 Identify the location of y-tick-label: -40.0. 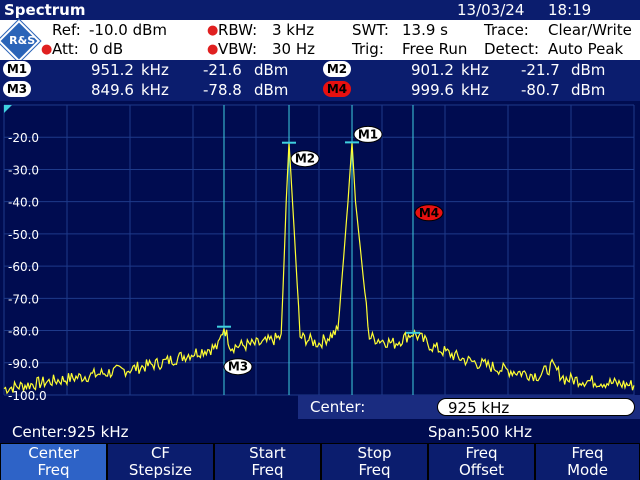
(23, 203).